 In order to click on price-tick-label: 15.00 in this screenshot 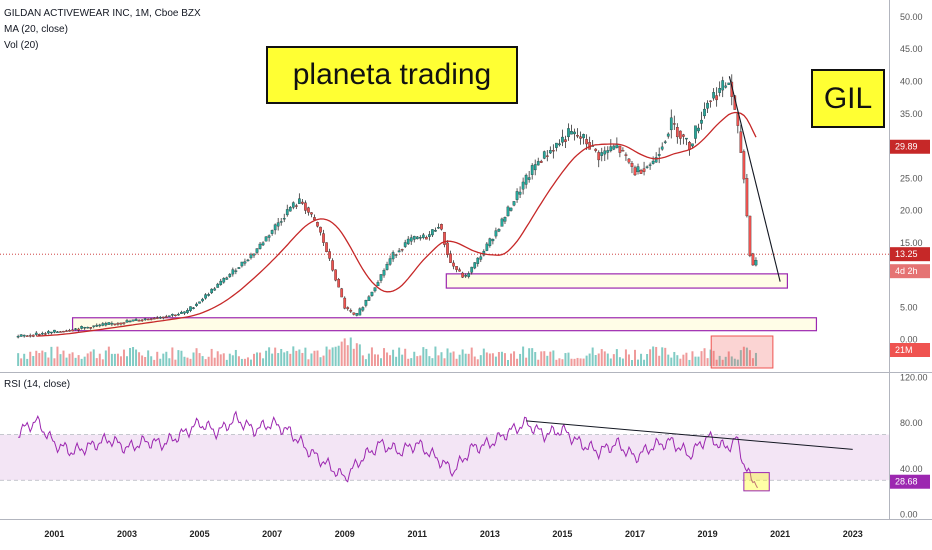, I will do `click(911, 243)`.